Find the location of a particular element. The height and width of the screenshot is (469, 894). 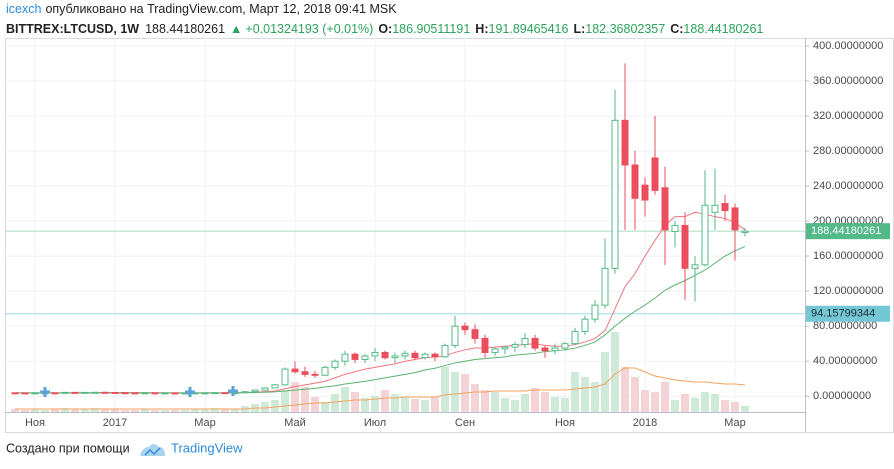

y-tick-label: 80.00000000 is located at coordinates (845, 326).